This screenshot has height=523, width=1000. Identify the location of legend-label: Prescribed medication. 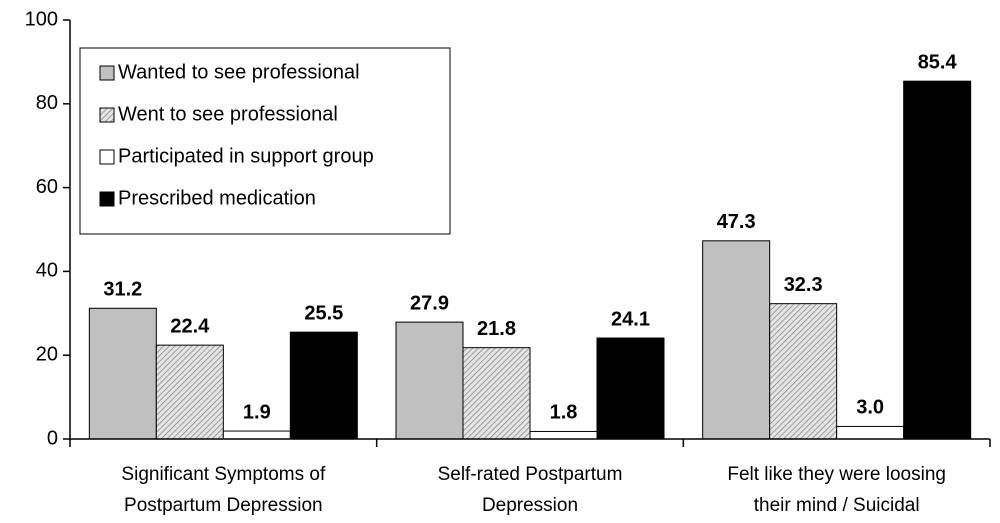
(217, 198).